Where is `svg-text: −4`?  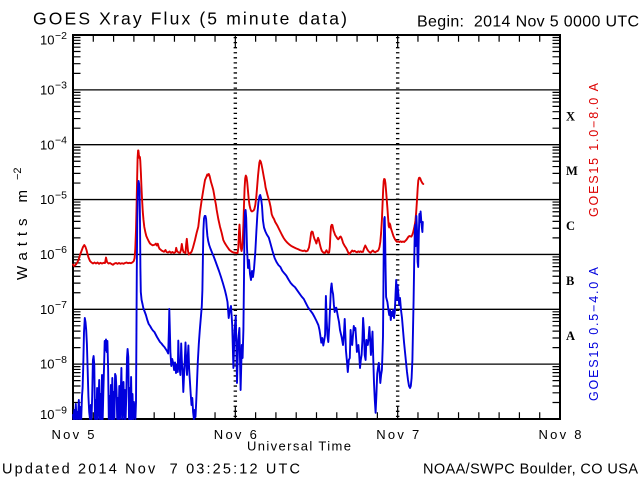
svg-text: −4 is located at coordinates (61, 141).